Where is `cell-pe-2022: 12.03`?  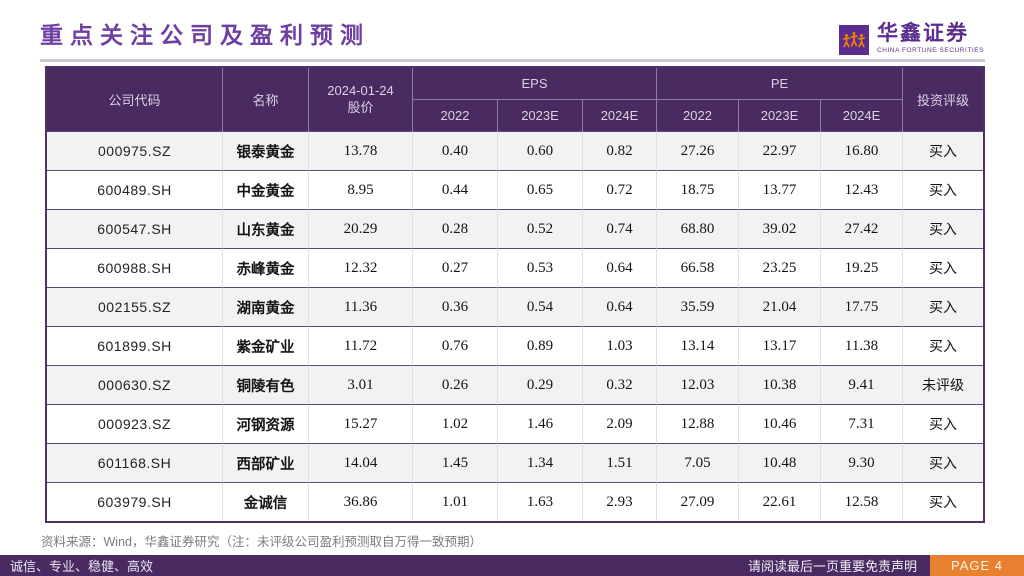 cell-pe-2022: 12.03 is located at coordinates (697, 384).